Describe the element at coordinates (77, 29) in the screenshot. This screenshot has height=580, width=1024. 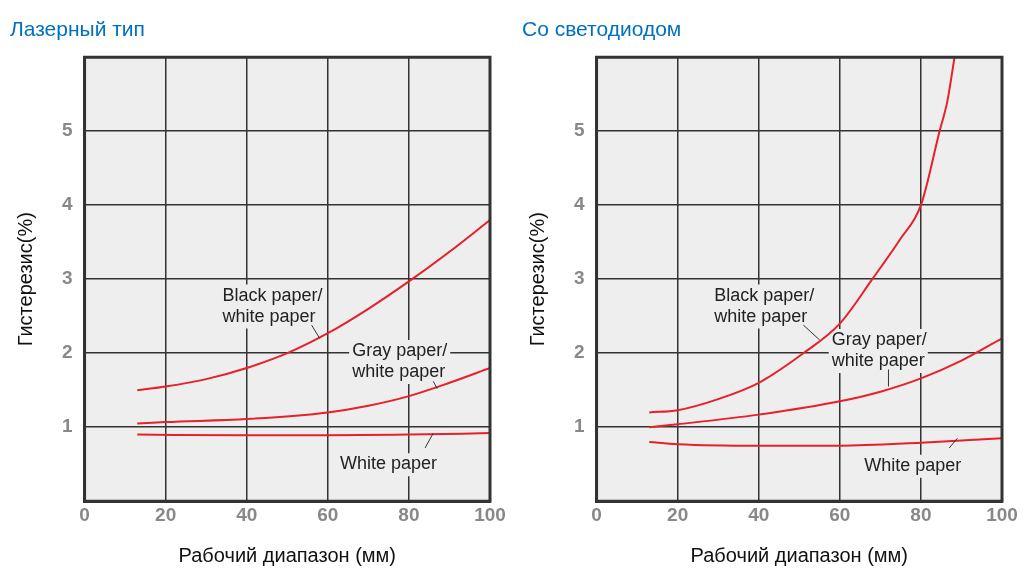
I see `chart-title: Лазерный тип` at that location.